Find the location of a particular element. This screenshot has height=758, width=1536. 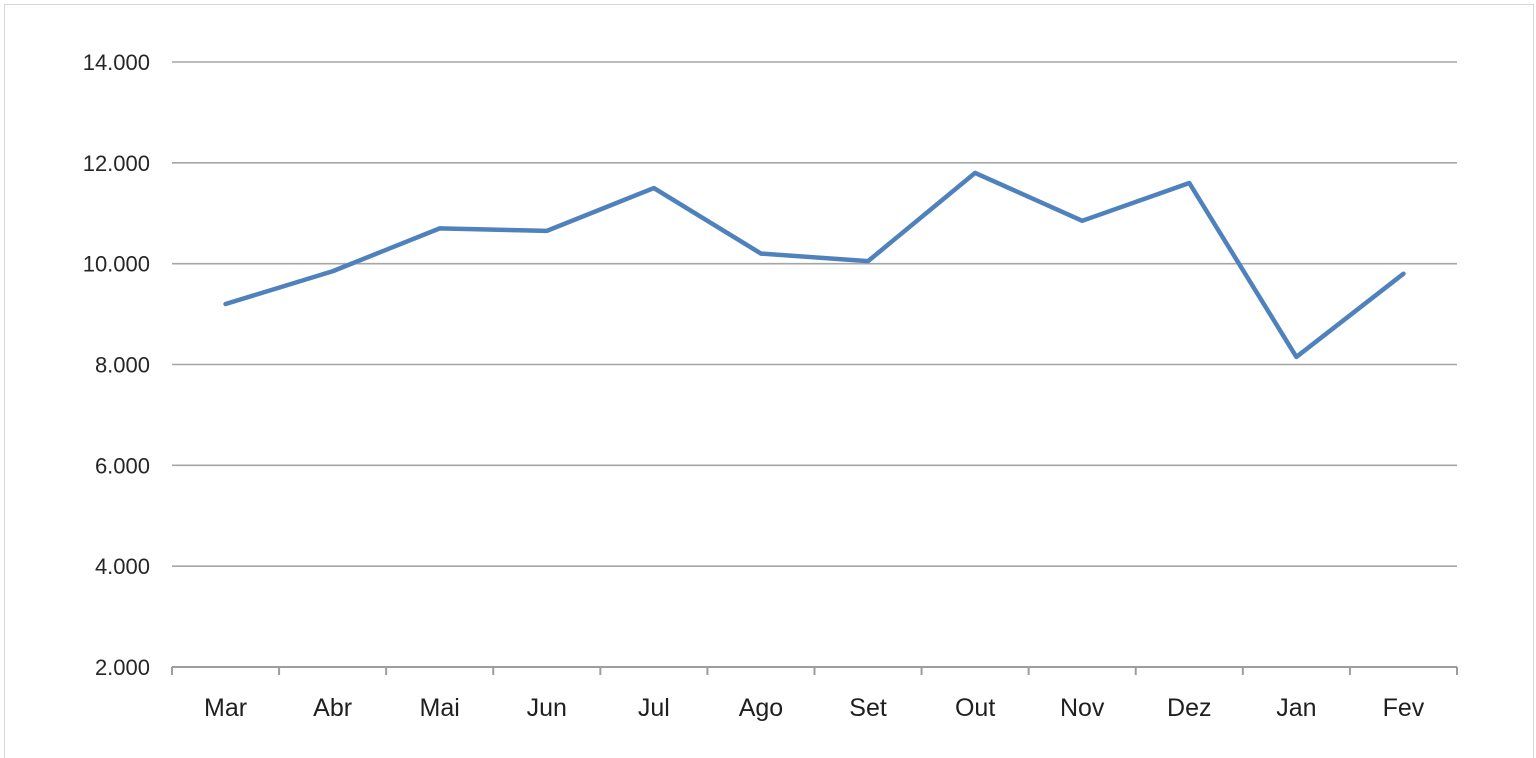

x-axis-category-label: Ago is located at coordinates (761, 708).